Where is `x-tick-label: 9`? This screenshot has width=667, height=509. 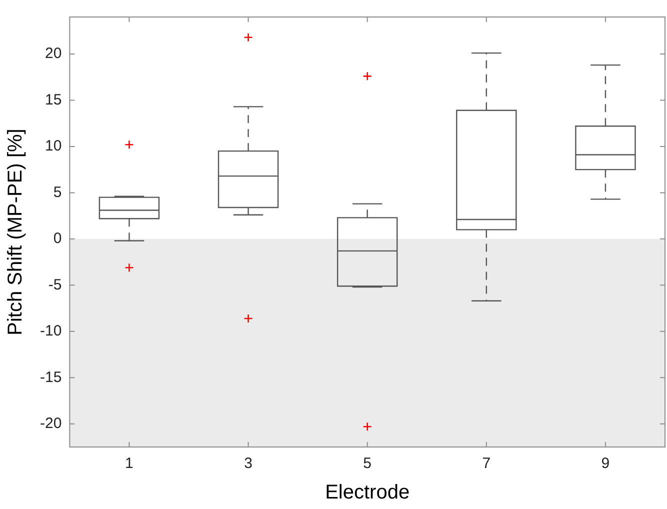
x-tick-label: 9 is located at coordinates (605, 463).